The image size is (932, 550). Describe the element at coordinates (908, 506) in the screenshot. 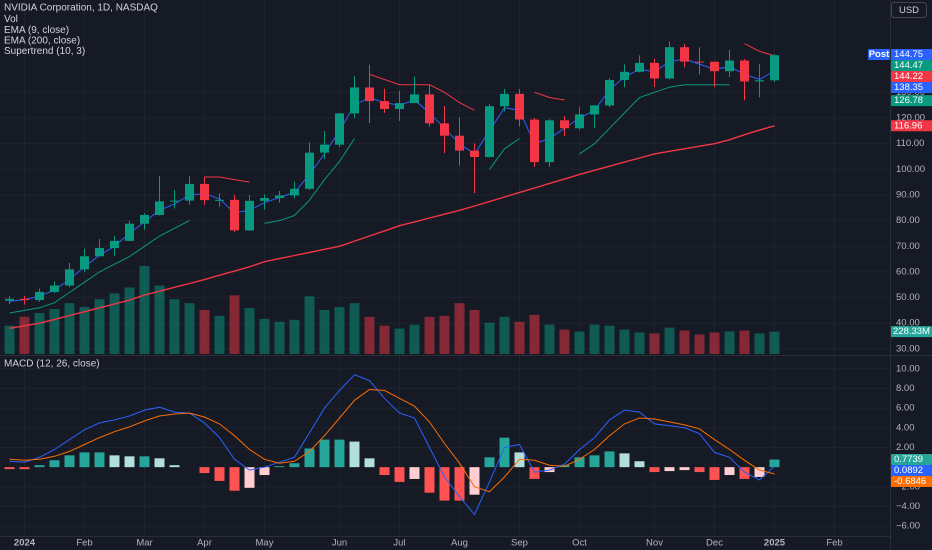

I see `y-tick-label: −4.00` at that location.